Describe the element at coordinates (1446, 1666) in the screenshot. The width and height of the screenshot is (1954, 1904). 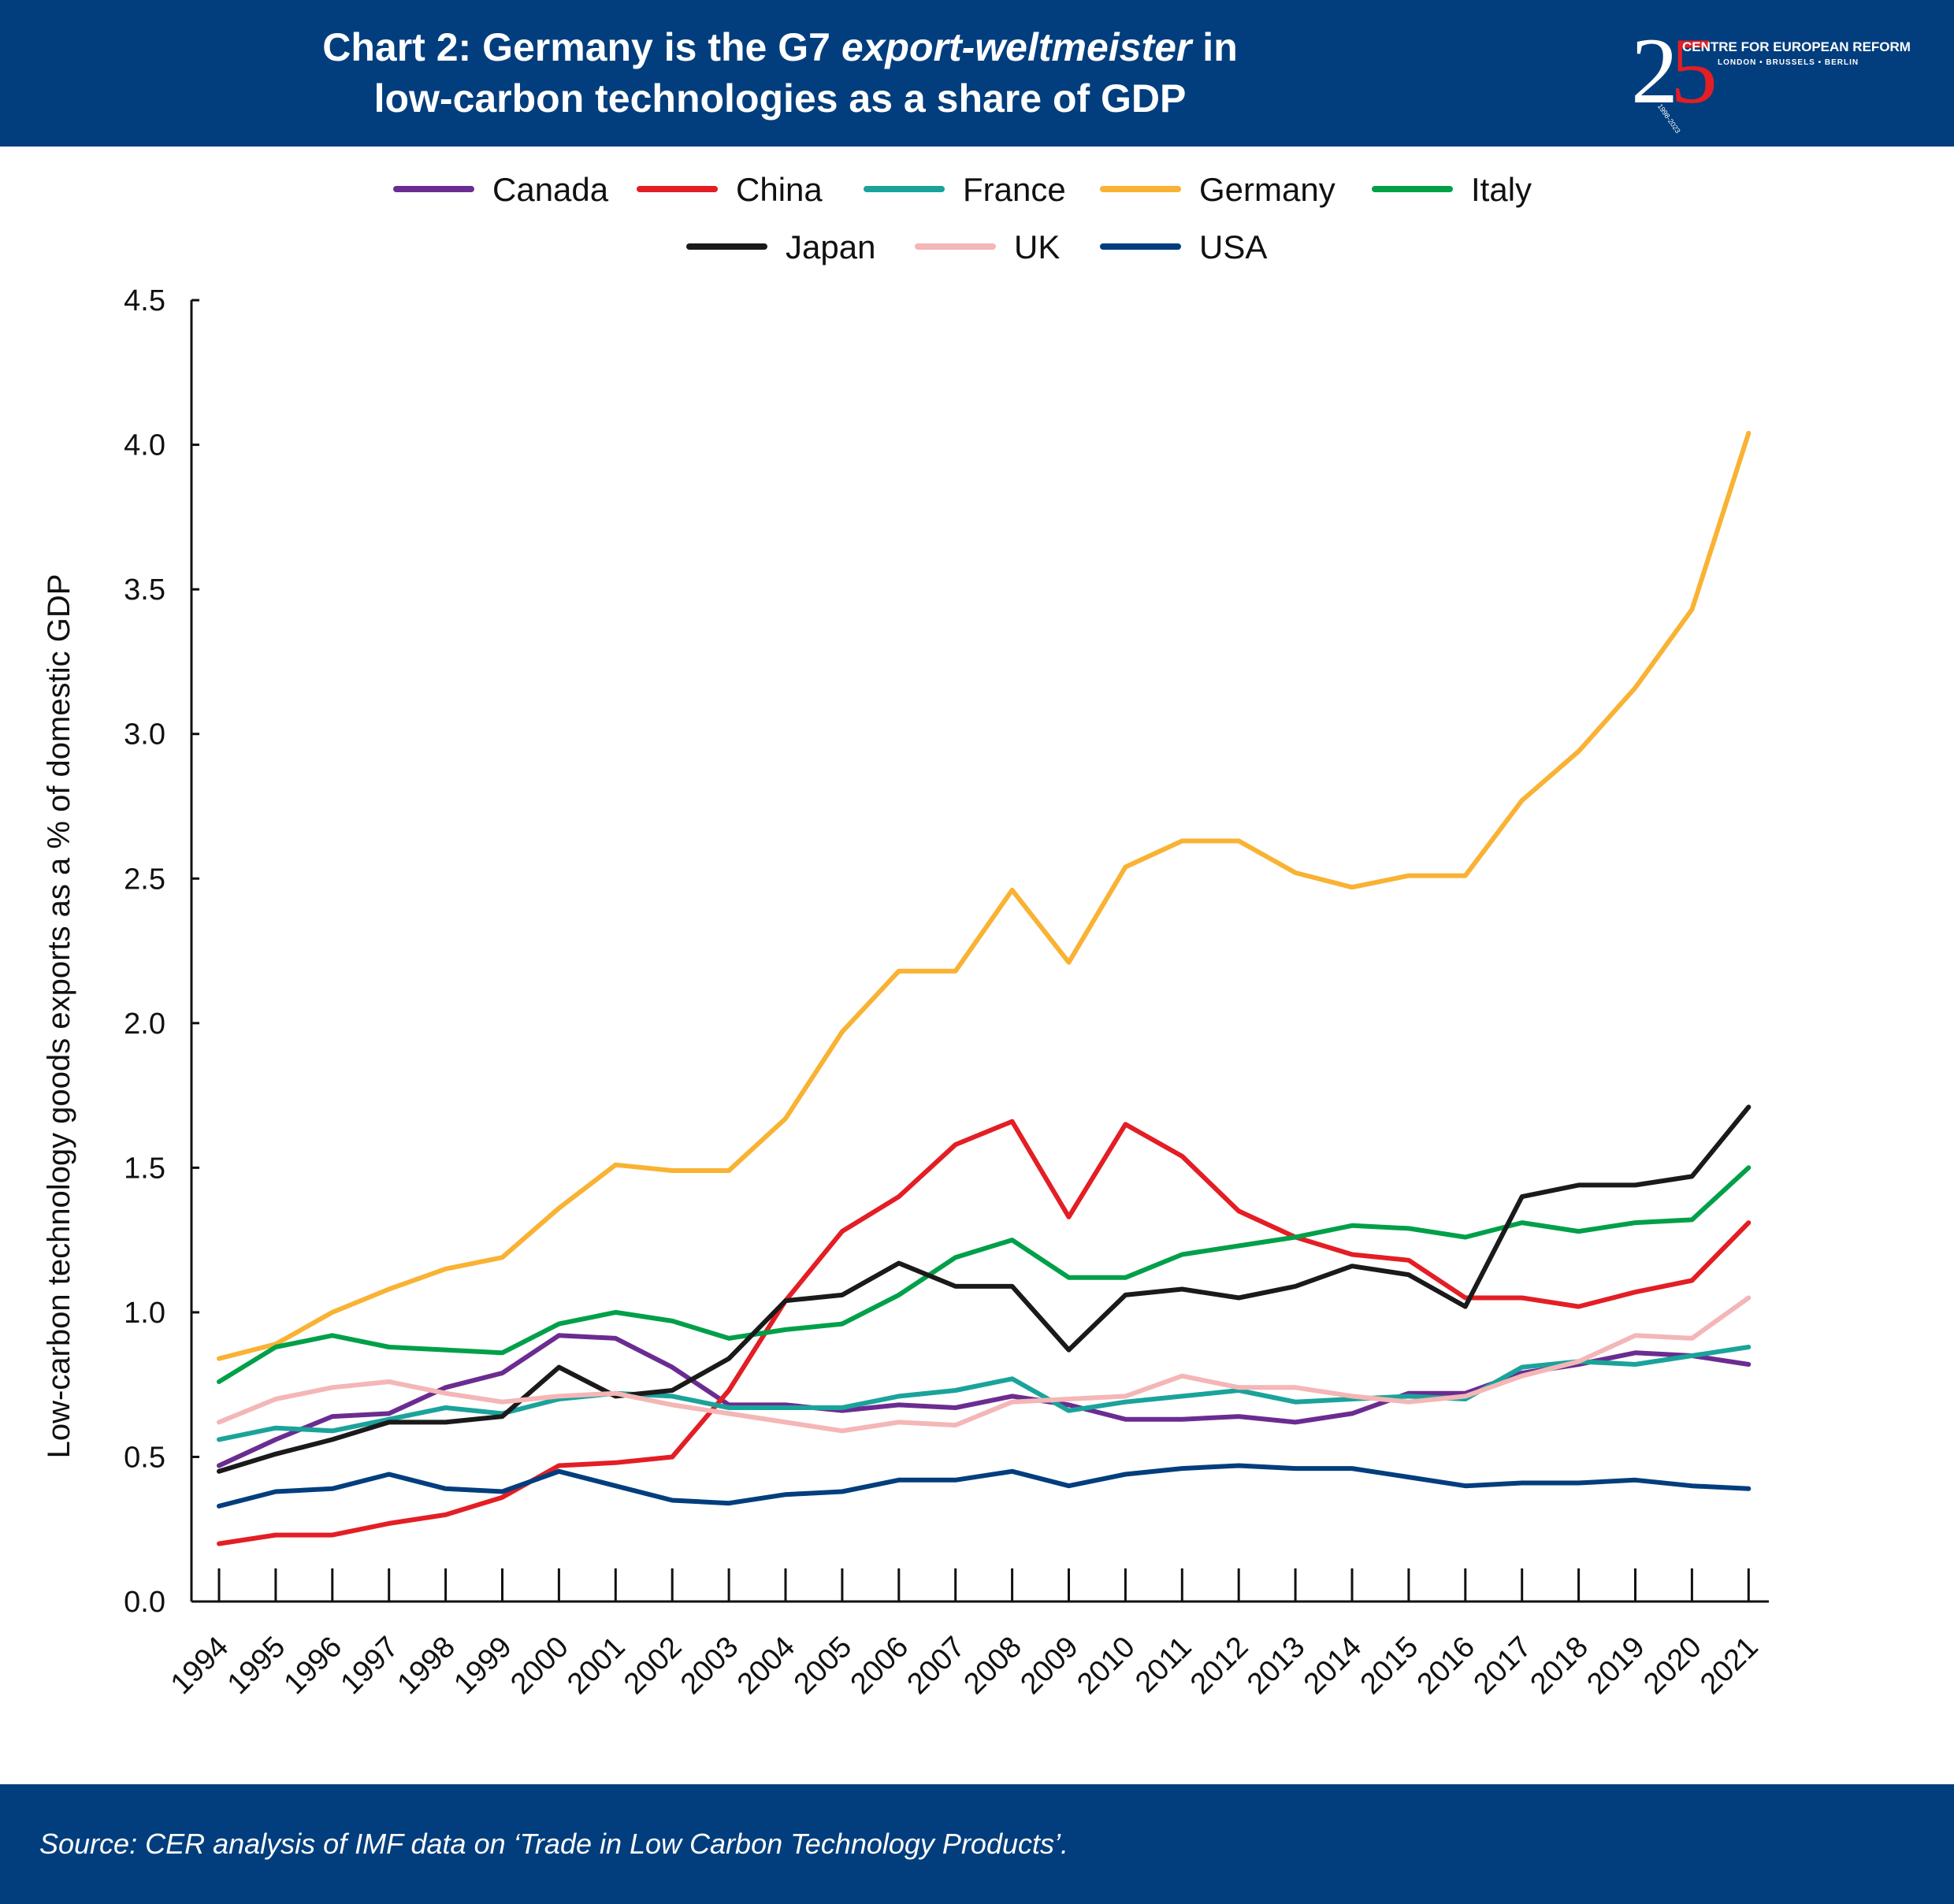
I see `x-tick-label: 2016` at that location.